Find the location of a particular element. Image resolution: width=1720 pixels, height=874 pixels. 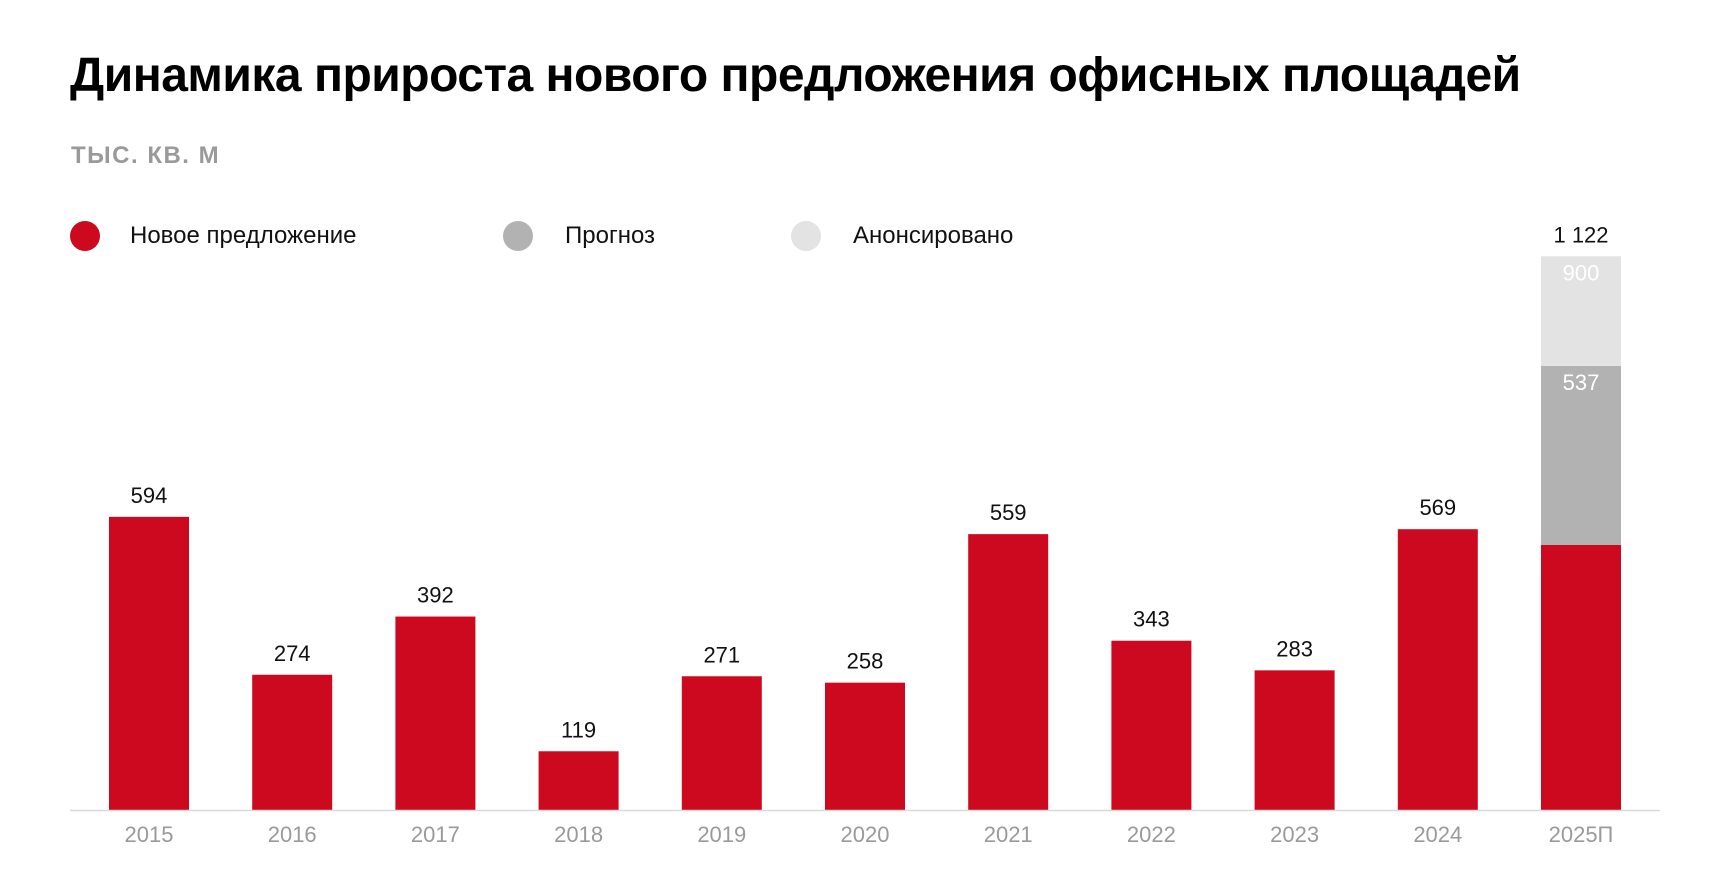

bar-value-label: 258 is located at coordinates (865, 661).